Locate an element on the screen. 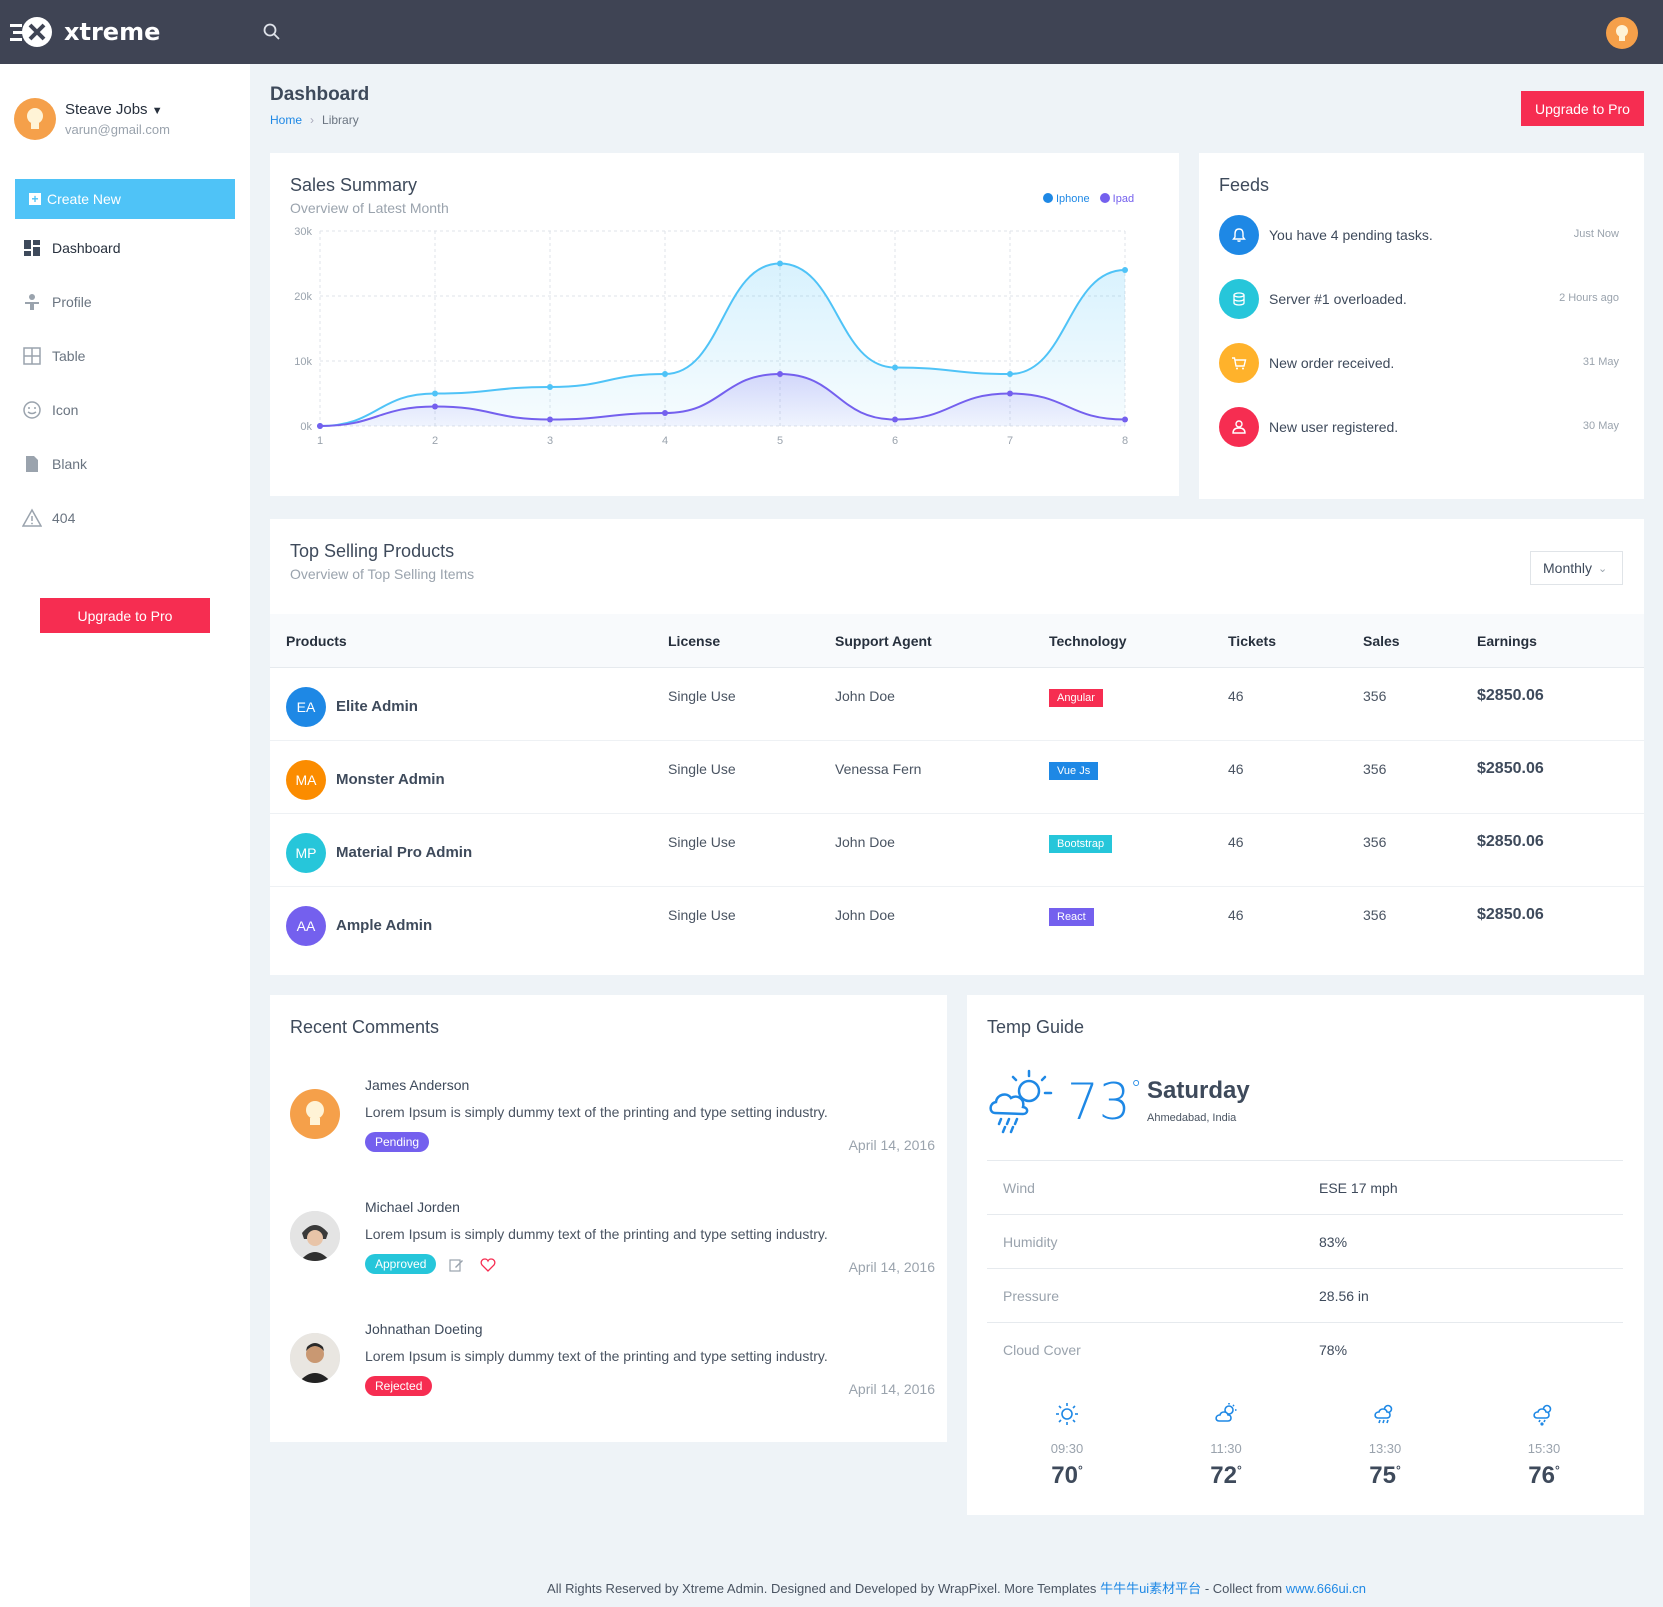 This screenshot has height=1607, width=1663. legend-item-iphone: Iphone is located at coordinates (1066, 199).